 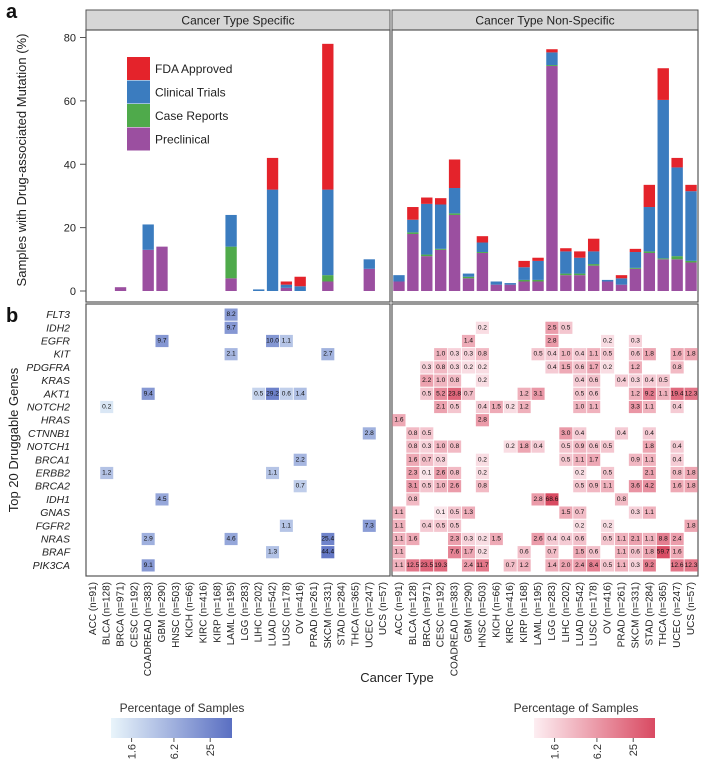 What do you see at coordinates (383, 608) in the screenshot?
I see `cancer-type-label: UCS (n=57)` at bounding box center [383, 608].